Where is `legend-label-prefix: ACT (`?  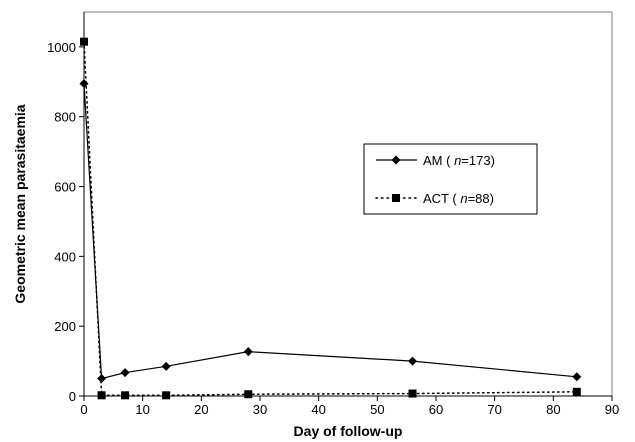 legend-label-prefix: ACT ( is located at coordinates (441, 198).